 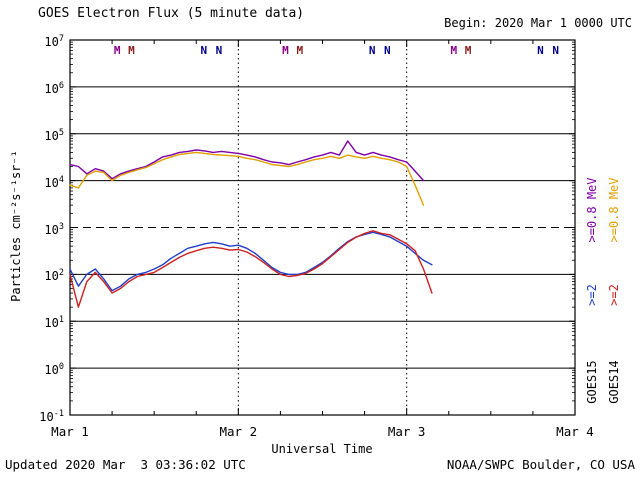 What do you see at coordinates (614, 295) in the screenshot?
I see `legend-goes14-energy-2mev: >=2` at bounding box center [614, 295].